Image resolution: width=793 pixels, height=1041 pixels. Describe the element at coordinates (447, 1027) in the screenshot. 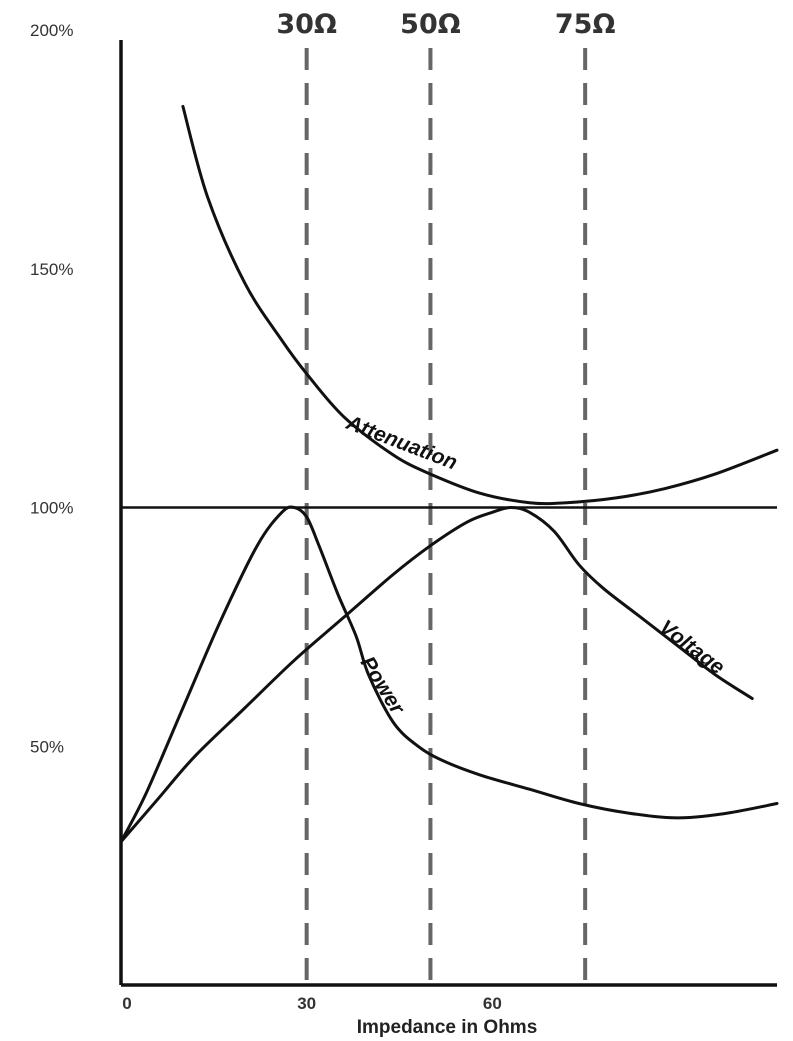

I see `x-axis-label: Impedance in Ohms` at that location.